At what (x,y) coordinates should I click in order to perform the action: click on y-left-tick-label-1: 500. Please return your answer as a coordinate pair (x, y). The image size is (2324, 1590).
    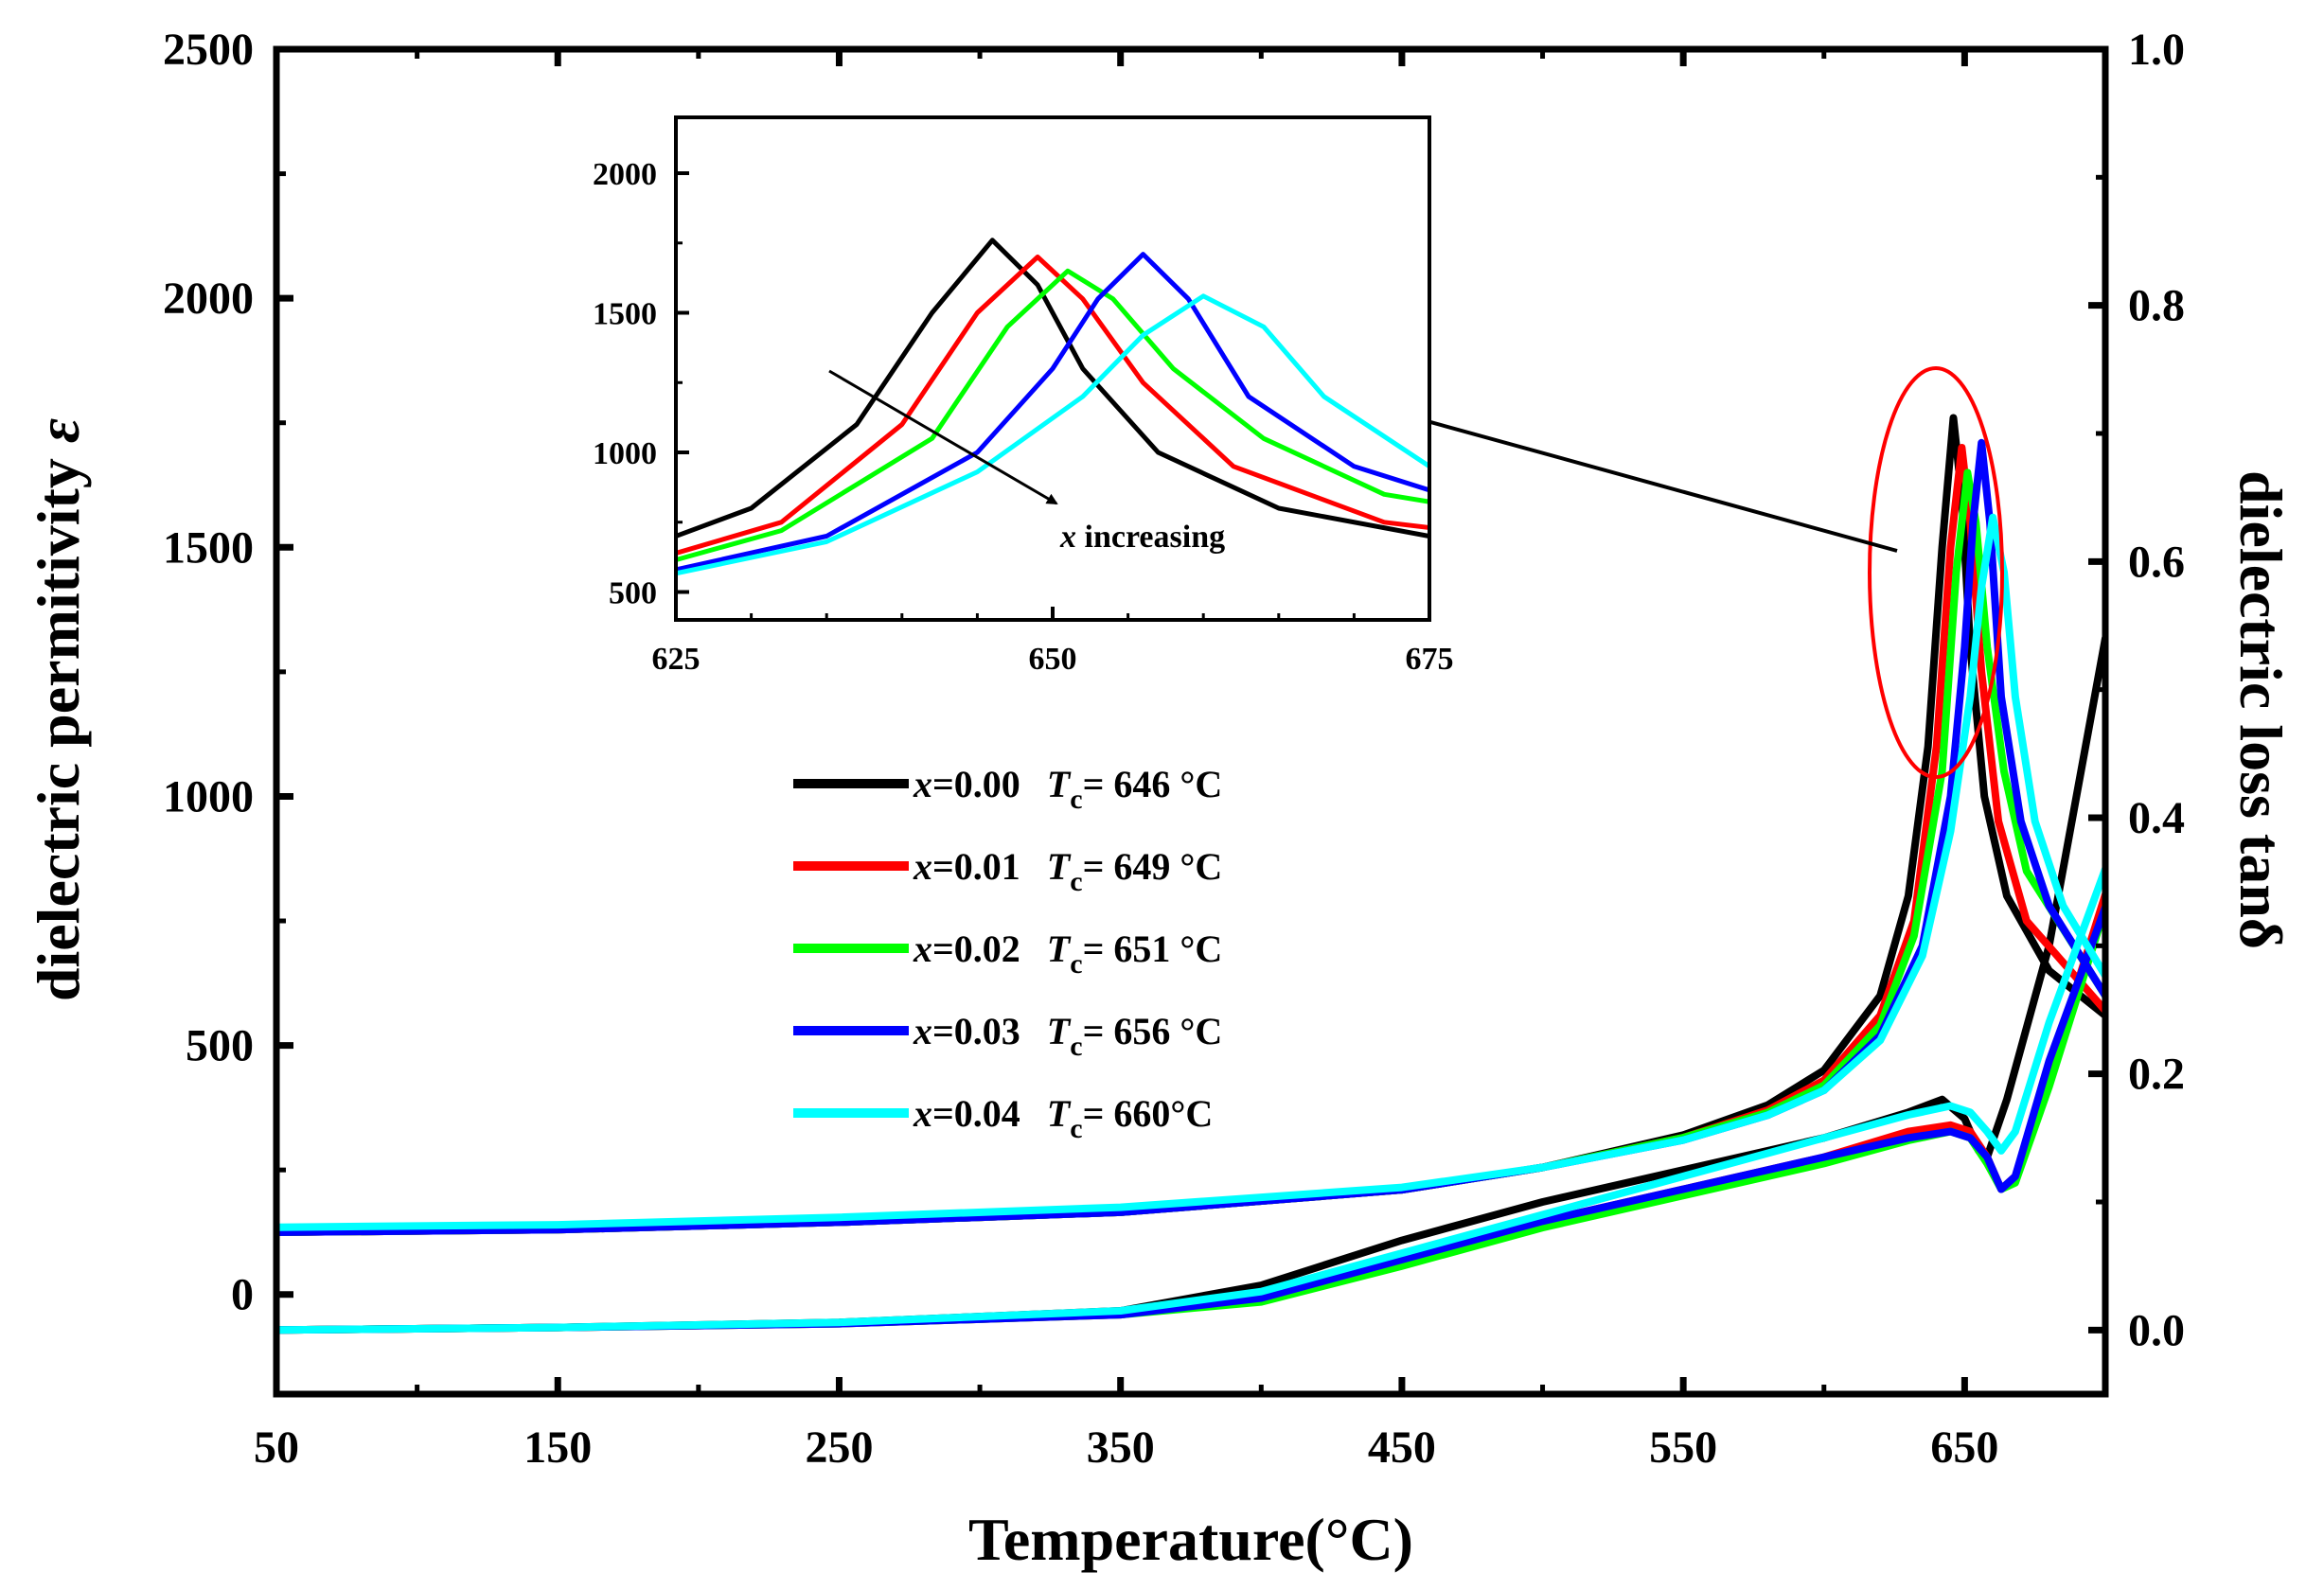
    Looking at the image, I should click on (220, 1046).